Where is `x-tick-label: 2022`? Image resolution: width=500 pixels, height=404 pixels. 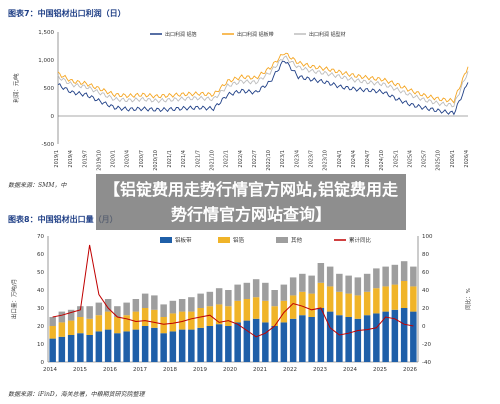 x-tick-label: 2022 is located at coordinates (290, 370).